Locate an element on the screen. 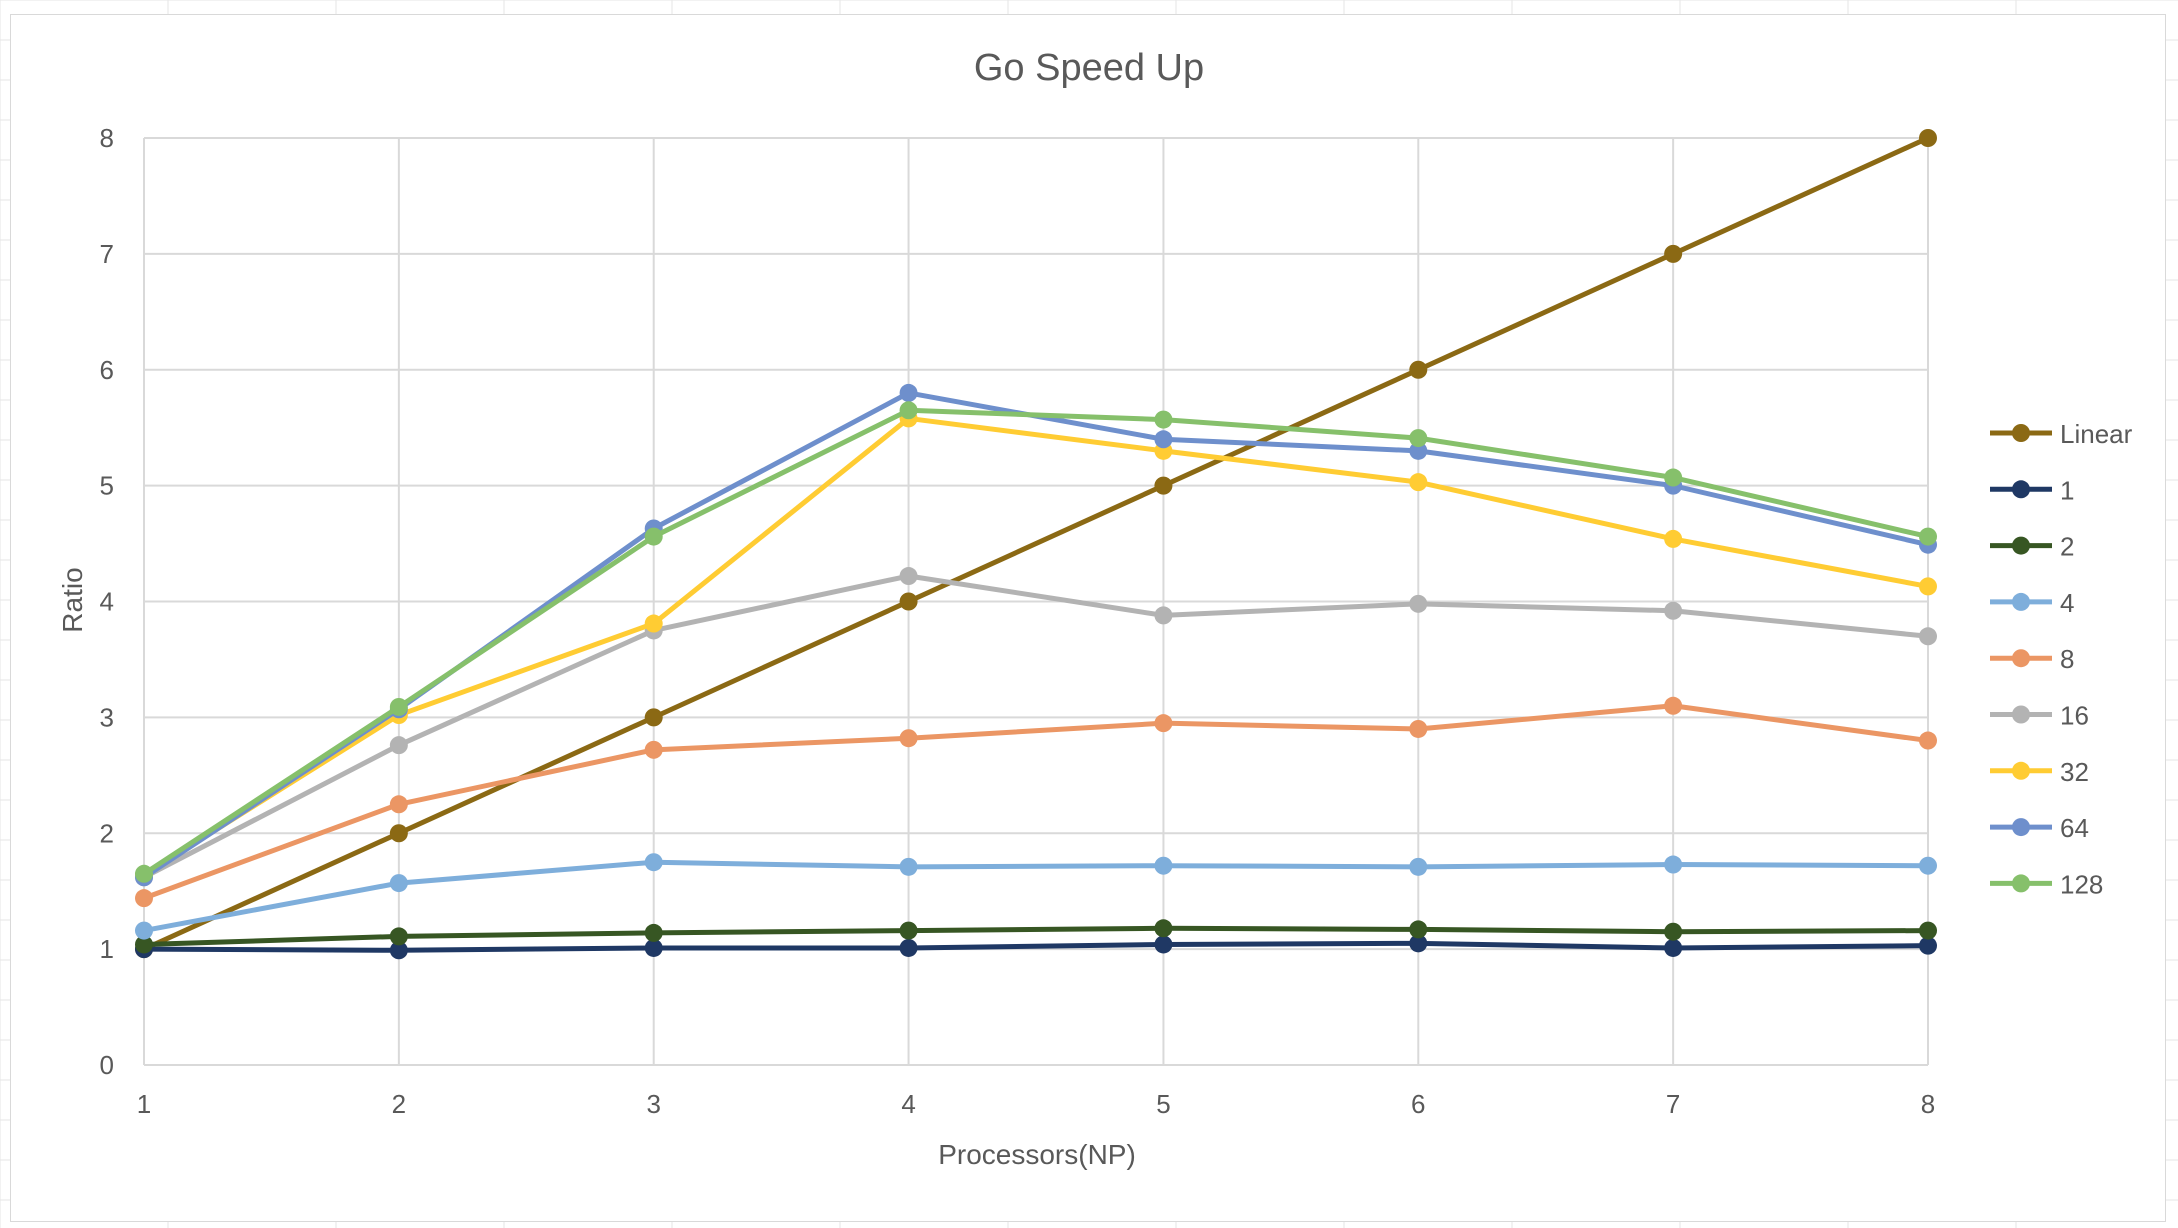 The image size is (2178, 1228). y-tick-label: 4 is located at coordinates (107, 602).